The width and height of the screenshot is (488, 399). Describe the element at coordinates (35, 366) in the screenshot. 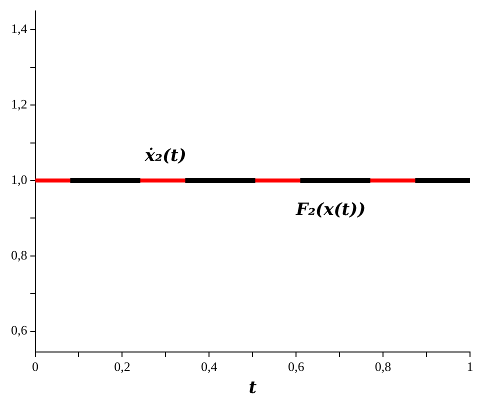

I see `x-tick-label: 0` at that location.